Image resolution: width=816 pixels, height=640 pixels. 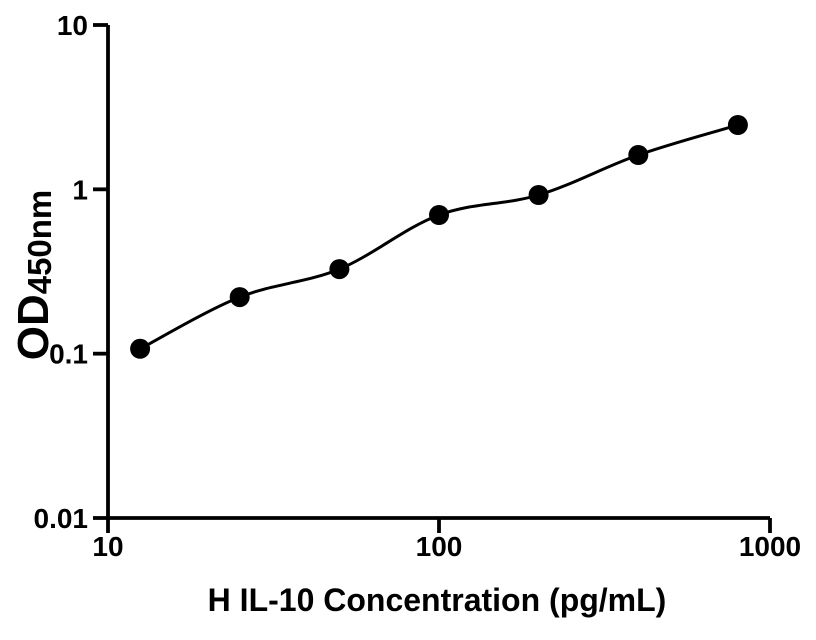 I want to click on x-tick-label: 1000, so click(x=770, y=546).